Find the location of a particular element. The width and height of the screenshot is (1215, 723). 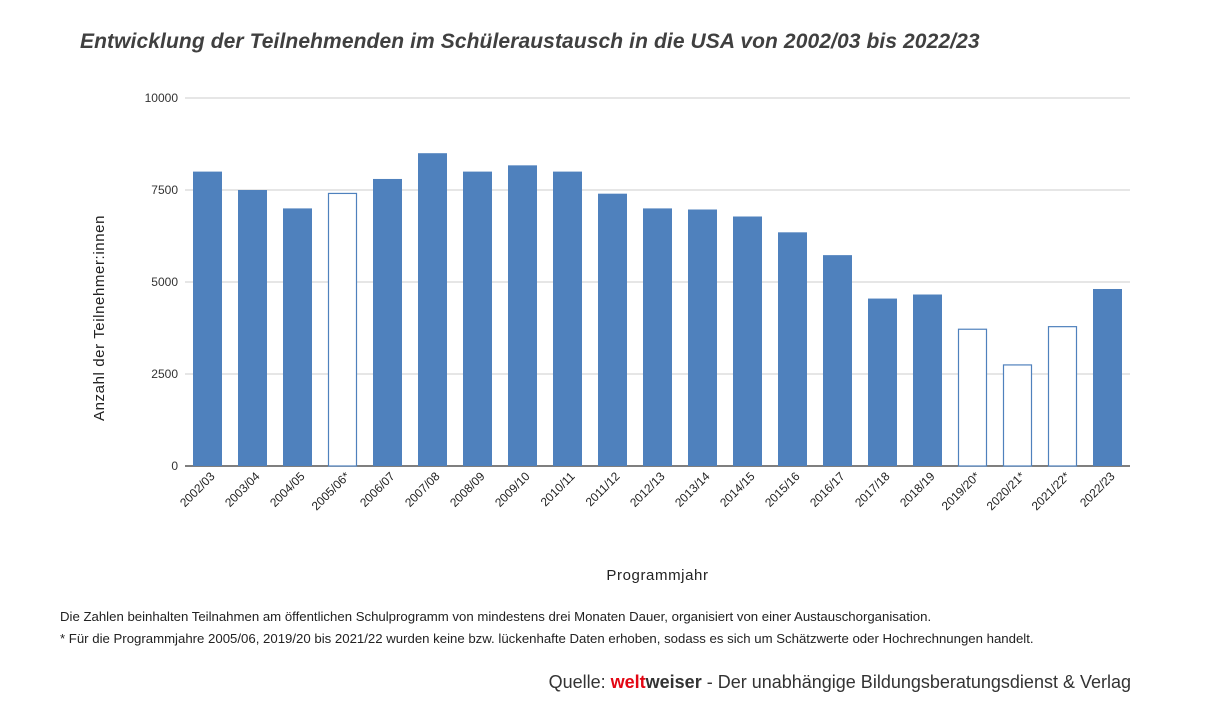

y-axis-ticks: 0 2500 5000 7500 10000 is located at coordinates (162, 282).